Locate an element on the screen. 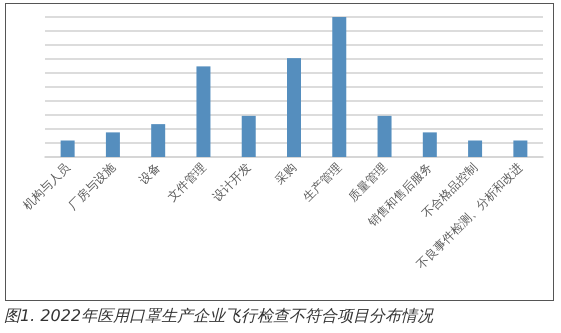 This screenshot has width=561, height=333. x-tick-label: 采购 is located at coordinates (285, 173).